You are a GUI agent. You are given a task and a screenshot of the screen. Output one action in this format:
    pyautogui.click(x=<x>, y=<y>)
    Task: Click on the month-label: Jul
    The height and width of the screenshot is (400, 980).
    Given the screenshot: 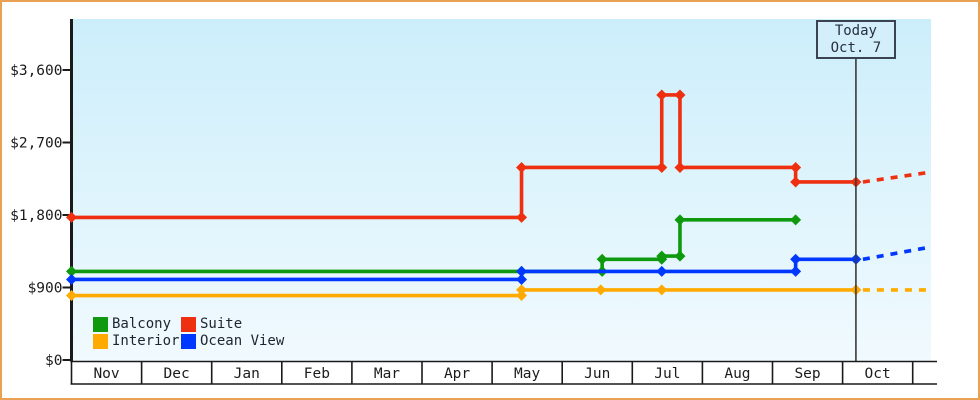 What is the action you would take?
    pyautogui.click(x=667, y=374)
    